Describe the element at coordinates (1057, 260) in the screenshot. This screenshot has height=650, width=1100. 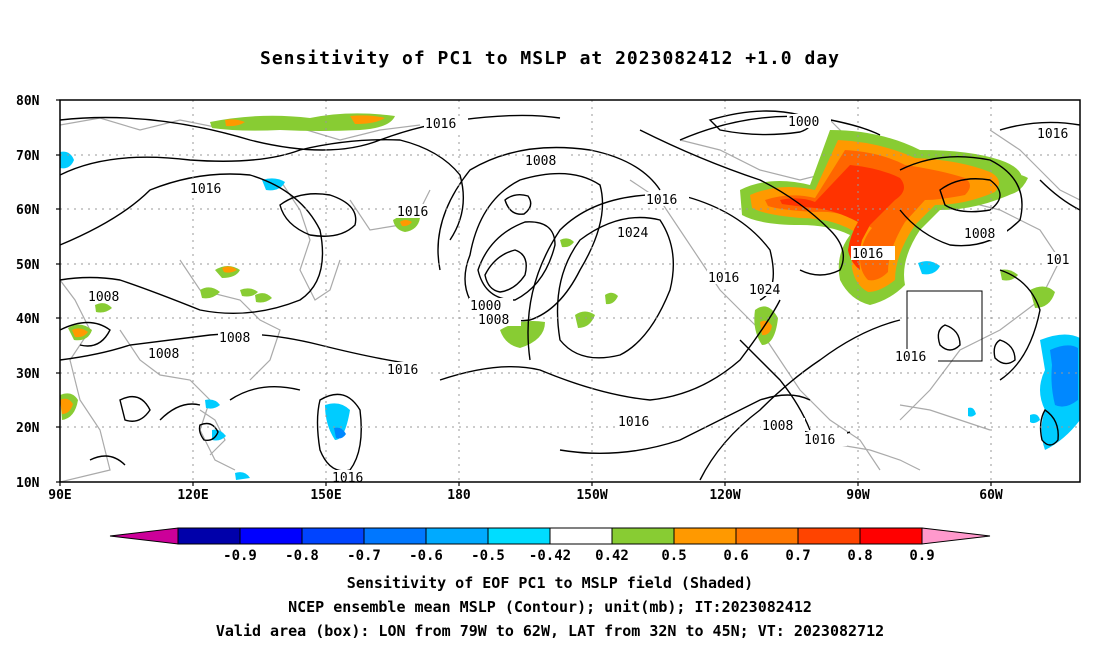
I see `contour-label: 101` at that location.